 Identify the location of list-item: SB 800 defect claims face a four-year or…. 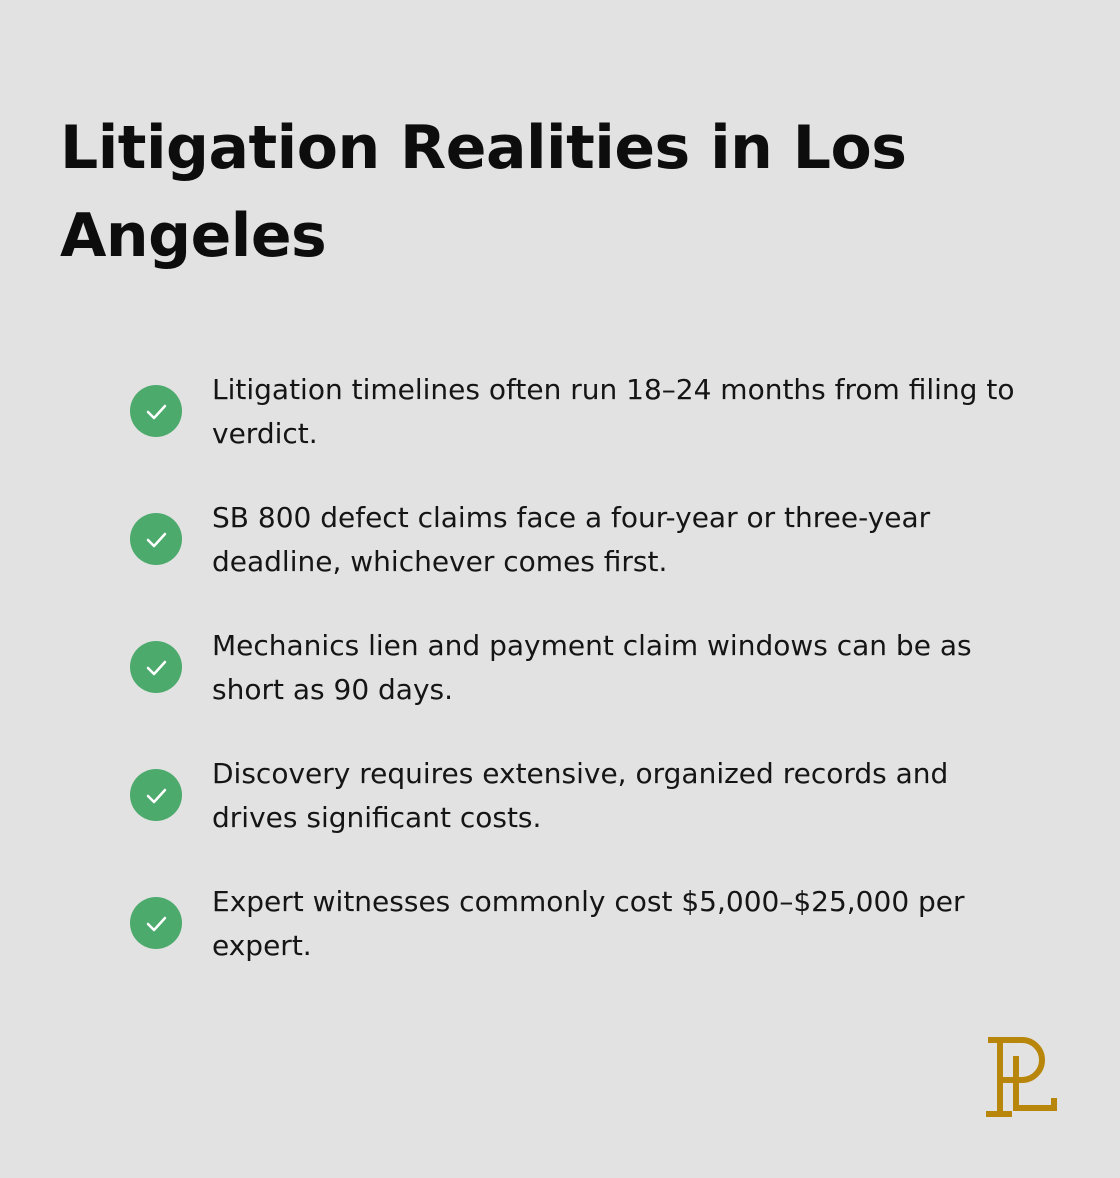
(580, 546).